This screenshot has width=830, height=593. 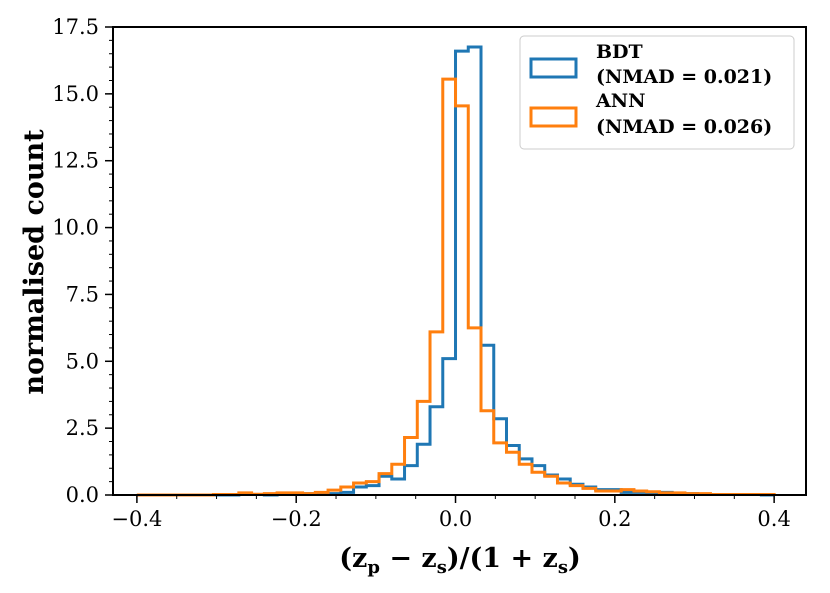 I want to click on y-tick-label: 5.0, so click(x=82, y=361).